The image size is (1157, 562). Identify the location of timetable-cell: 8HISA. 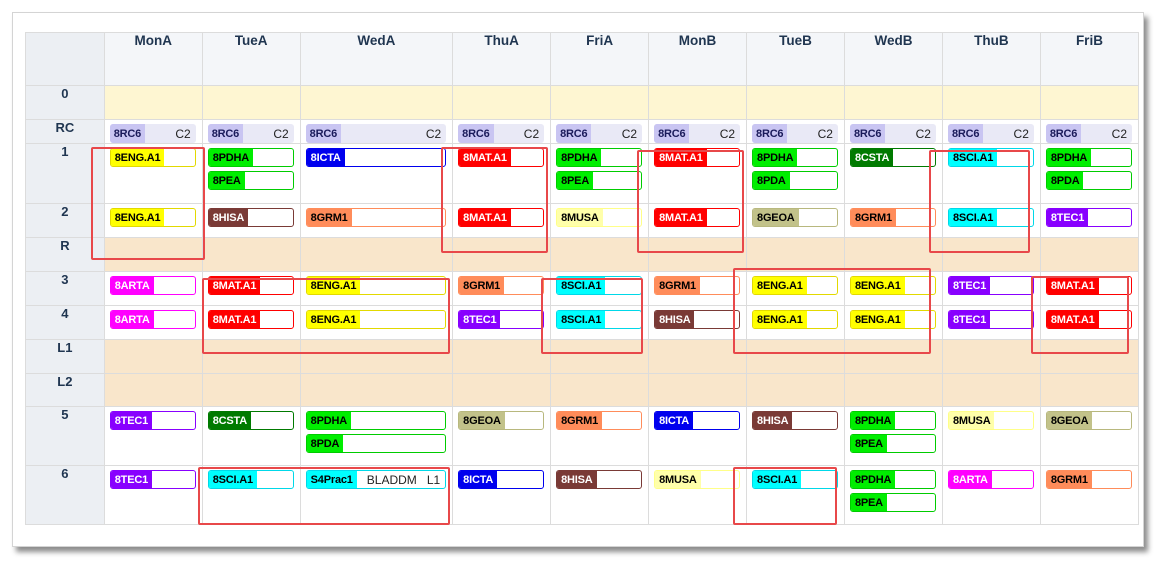
(698, 322).